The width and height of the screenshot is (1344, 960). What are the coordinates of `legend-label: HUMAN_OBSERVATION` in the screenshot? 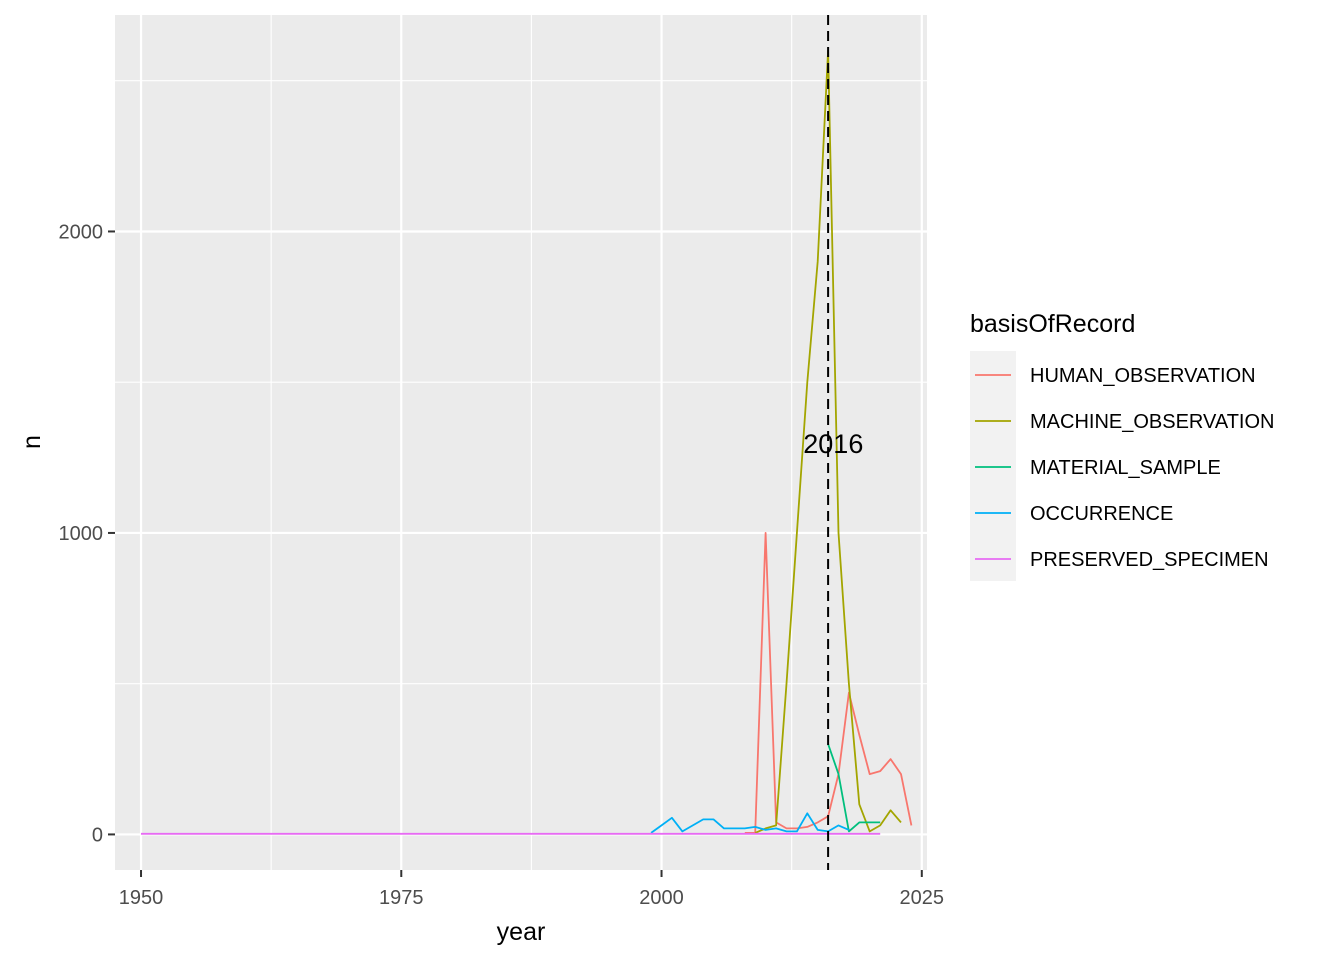 It's located at (1143, 376).